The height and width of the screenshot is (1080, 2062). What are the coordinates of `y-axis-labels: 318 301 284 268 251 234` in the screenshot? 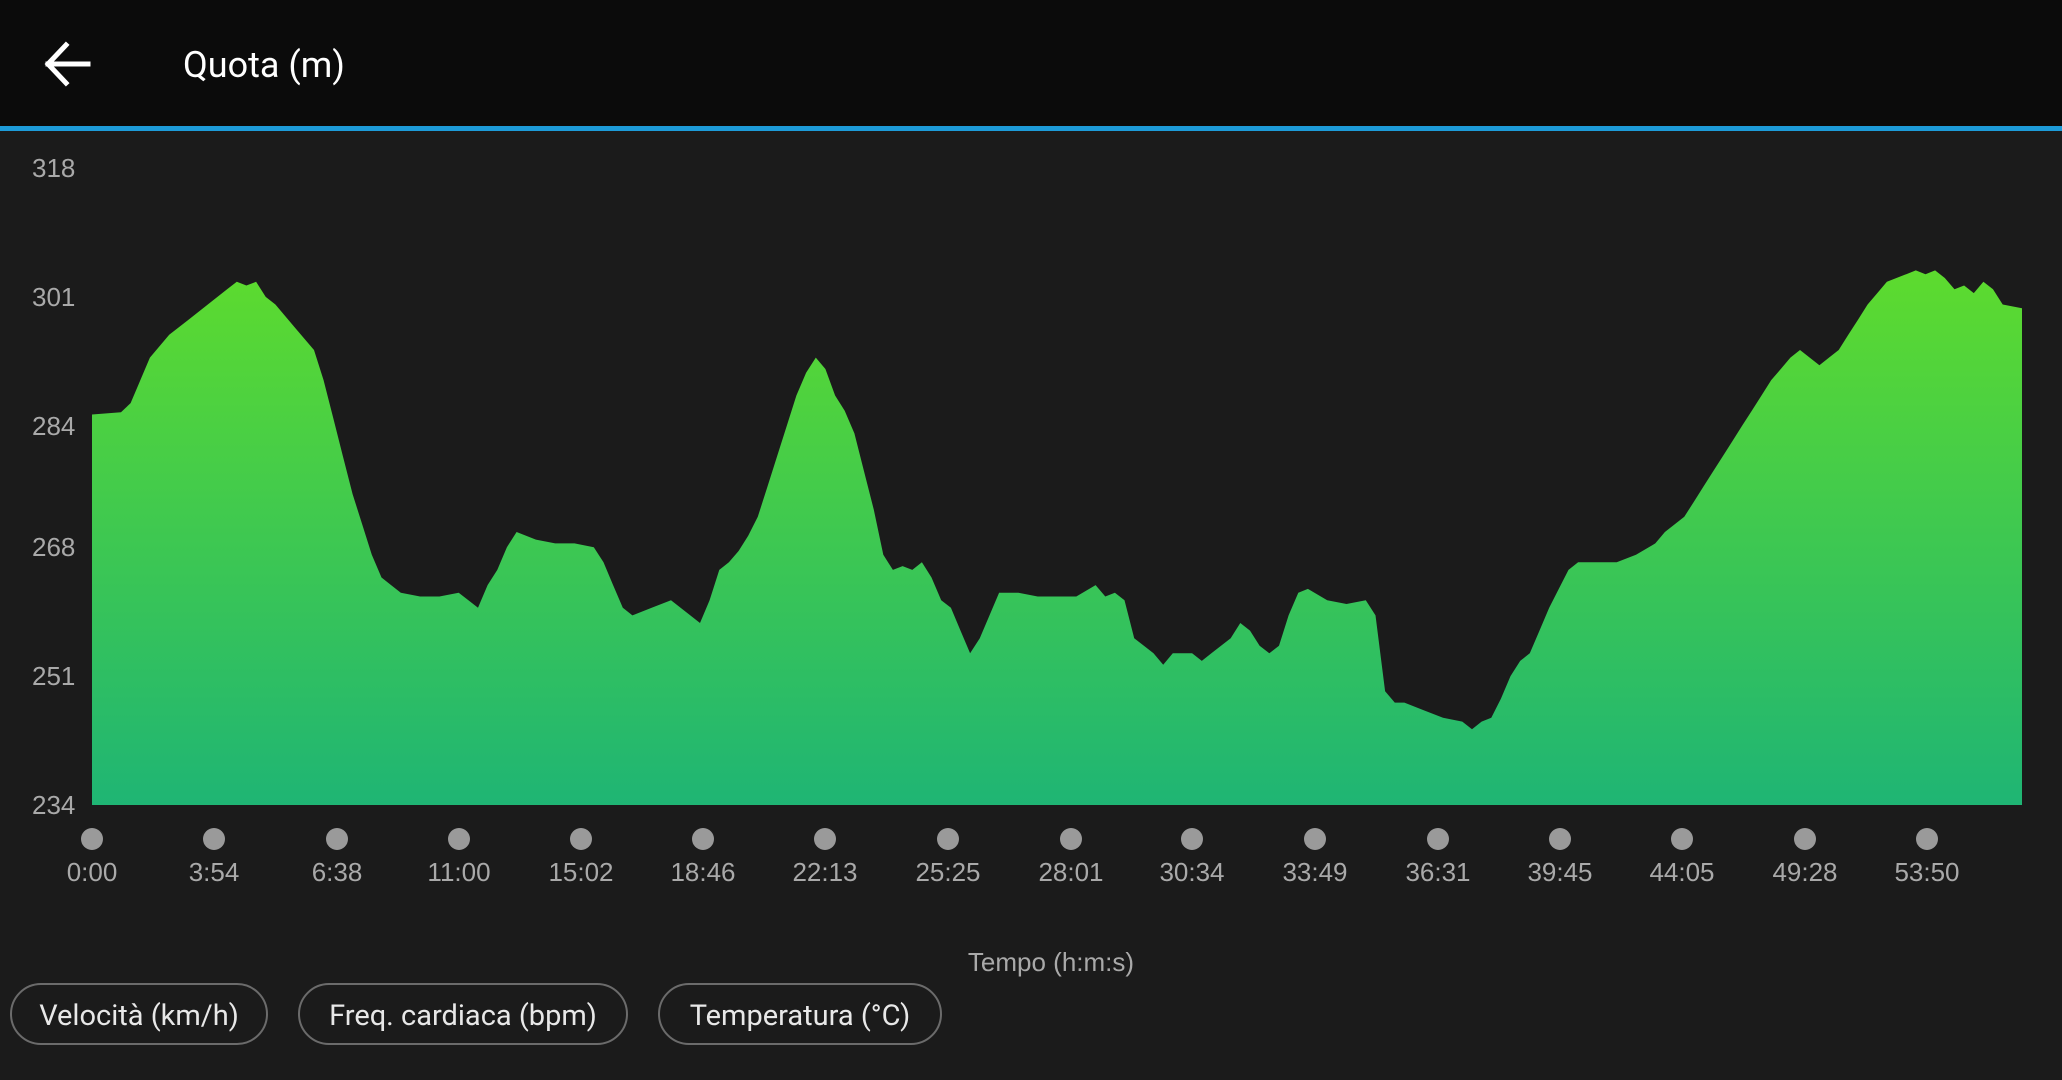 It's located at (53, 486).